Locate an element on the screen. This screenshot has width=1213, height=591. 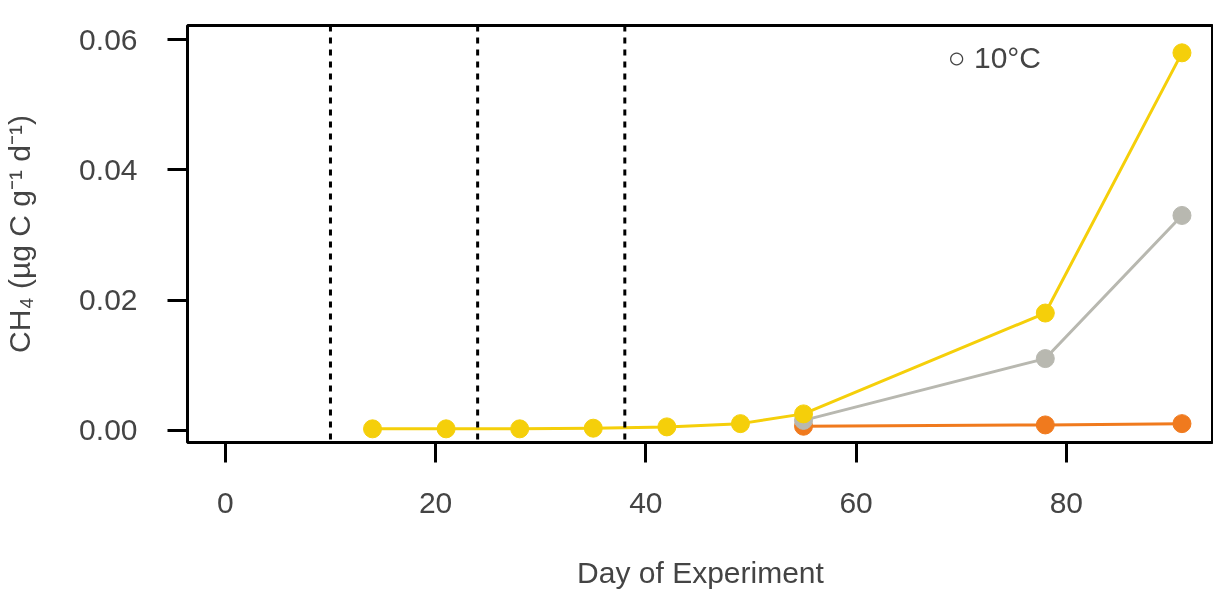
x-tick-label: 80 is located at coordinates (1066, 502).